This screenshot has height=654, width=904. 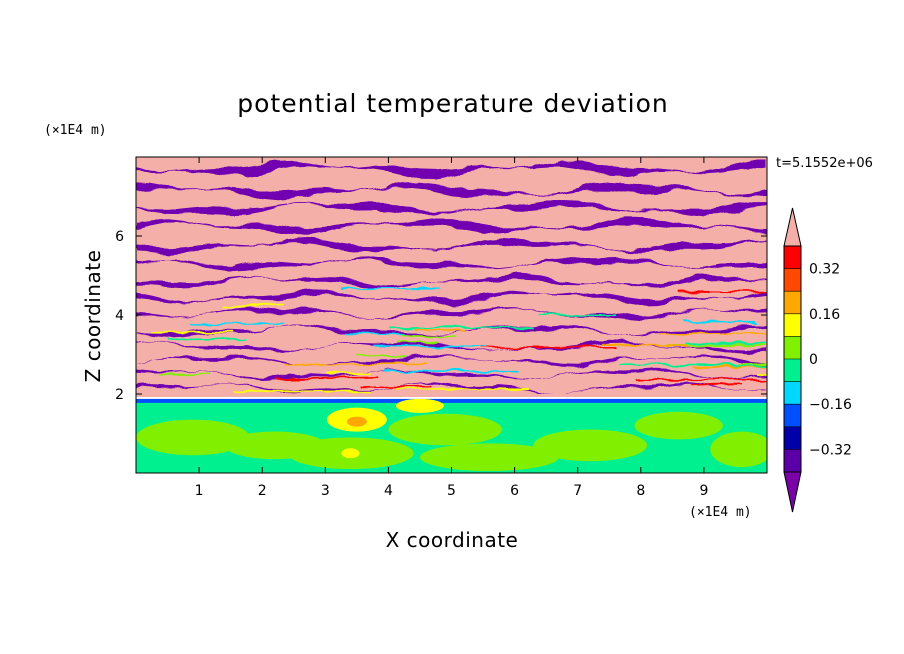 What do you see at coordinates (119, 395) in the screenshot?
I see `y-tick-label: 2` at bounding box center [119, 395].